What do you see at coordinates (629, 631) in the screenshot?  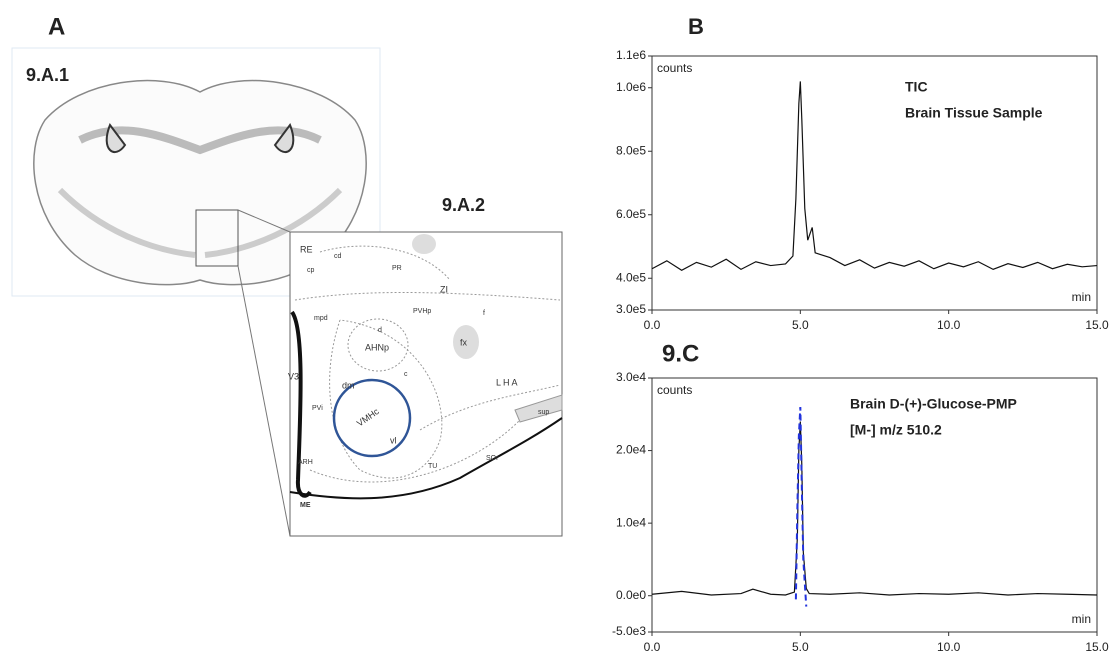 I see `y-tick-label: -5.0e3` at bounding box center [629, 631].